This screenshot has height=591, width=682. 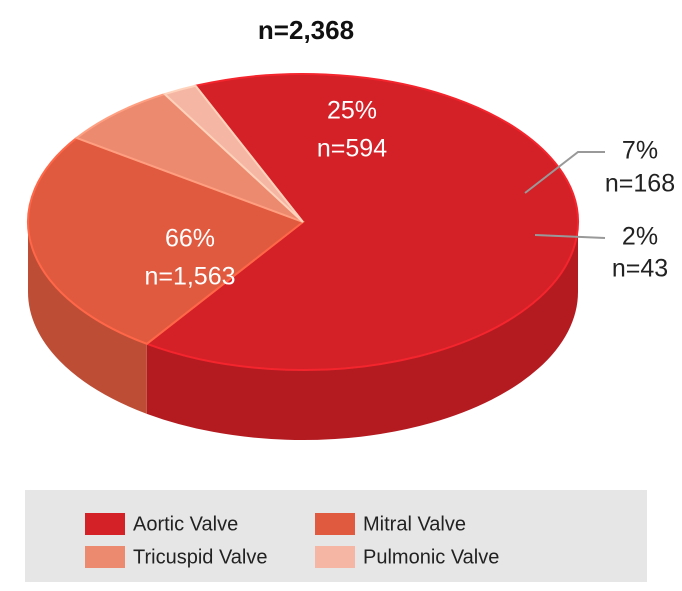 I want to click on count-label: n=43, so click(x=640, y=269).